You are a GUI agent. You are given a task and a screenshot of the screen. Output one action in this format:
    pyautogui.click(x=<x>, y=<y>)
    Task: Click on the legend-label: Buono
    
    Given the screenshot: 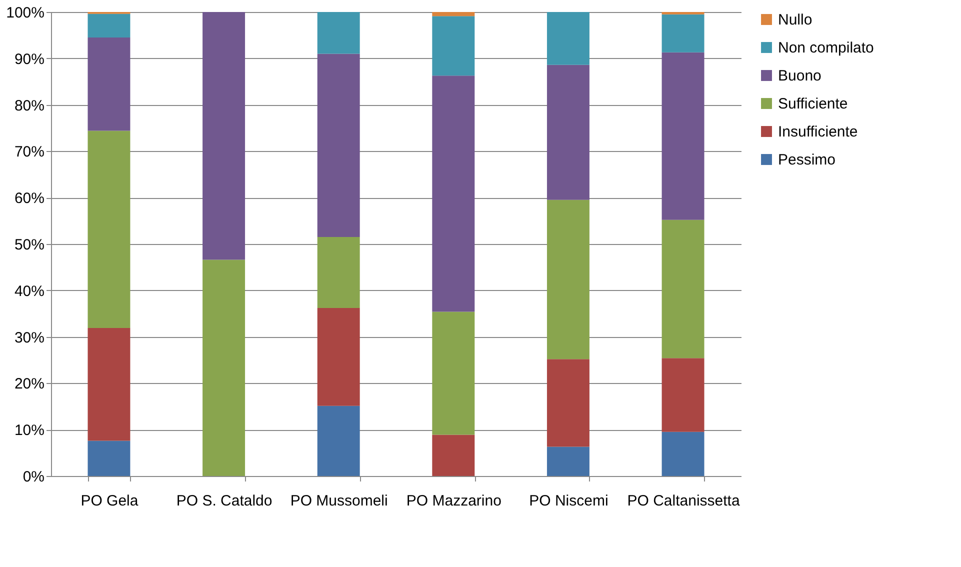 What is the action you would take?
    pyautogui.click(x=800, y=76)
    